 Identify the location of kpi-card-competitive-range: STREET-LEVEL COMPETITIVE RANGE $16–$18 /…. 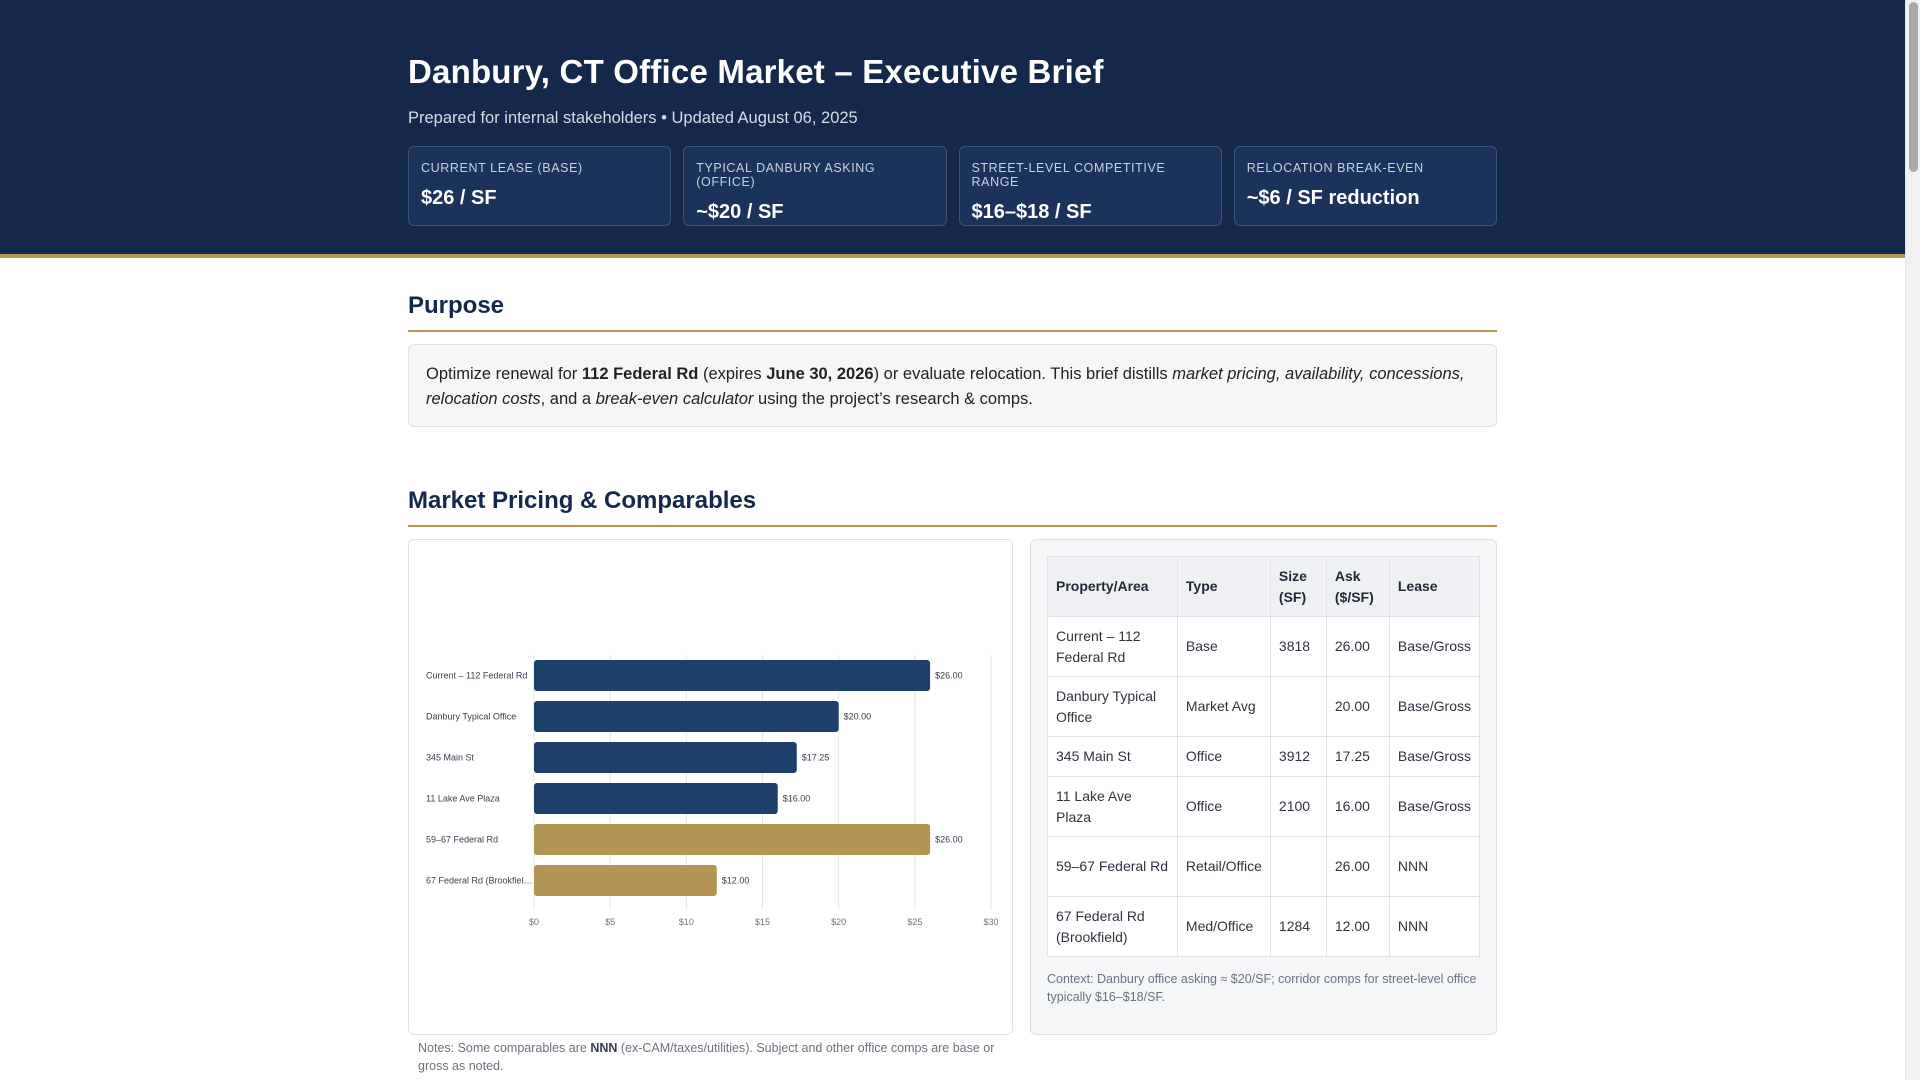
(1090, 186).